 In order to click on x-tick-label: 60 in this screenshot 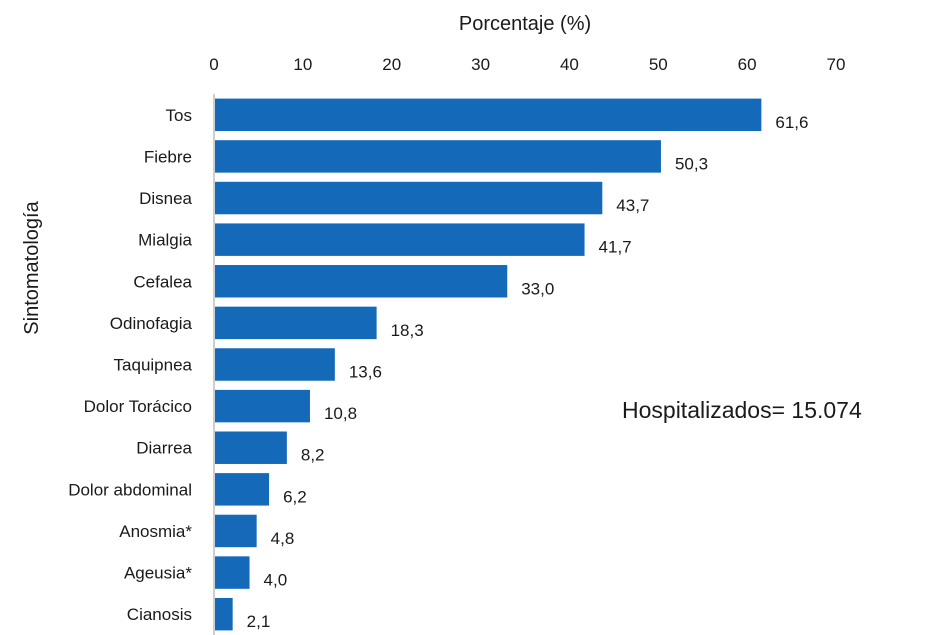, I will do `click(747, 64)`.